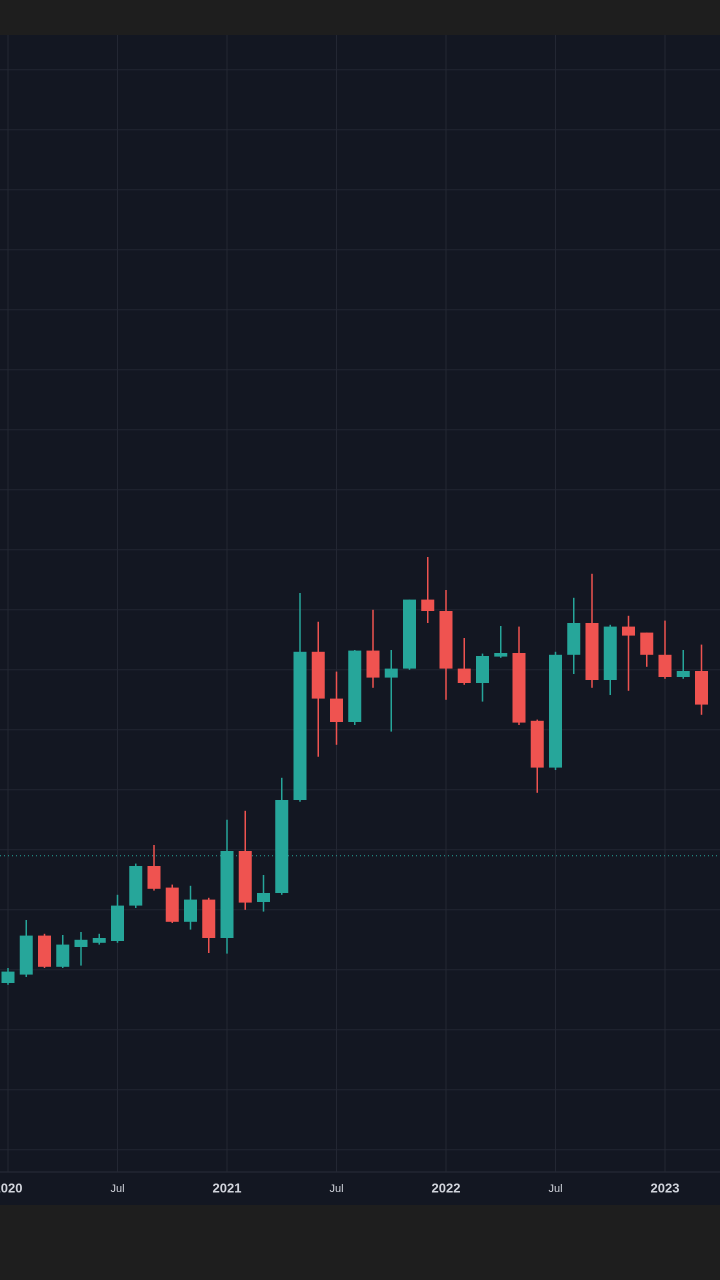 The height and width of the screenshot is (1280, 720). What do you see at coordinates (446, 1187) in the screenshot?
I see `x-tick-label: 2022` at bounding box center [446, 1187].